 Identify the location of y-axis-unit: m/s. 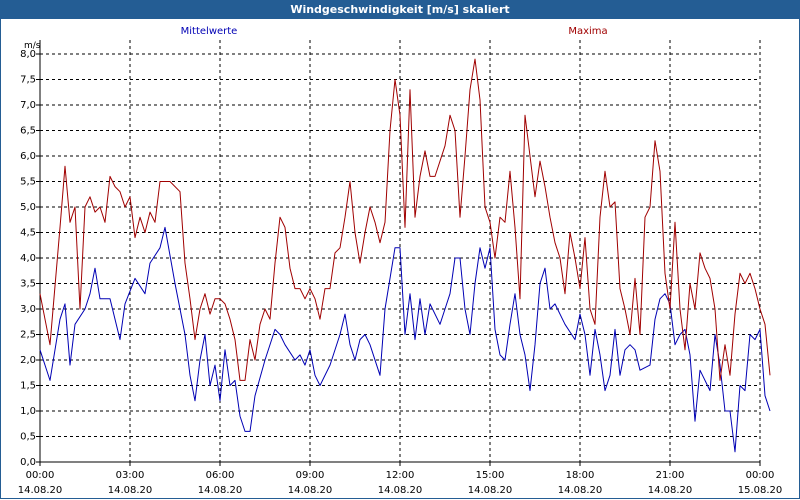
(32, 46).